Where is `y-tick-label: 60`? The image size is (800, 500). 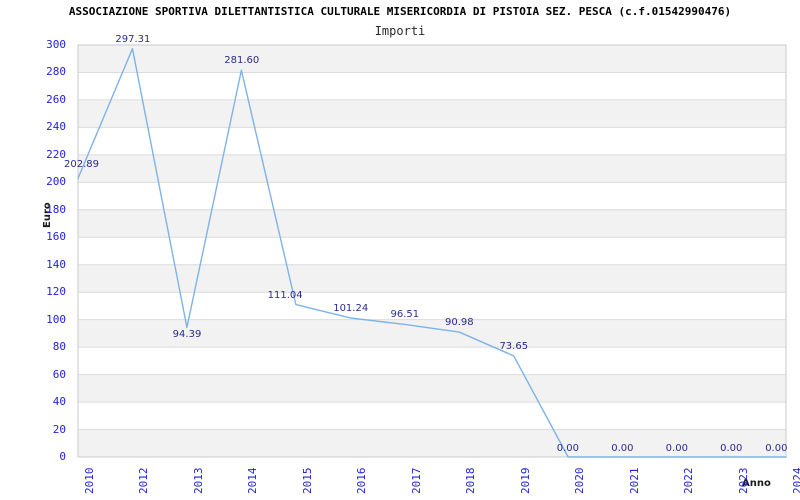
y-tick-label: 60 is located at coordinates (59, 374).